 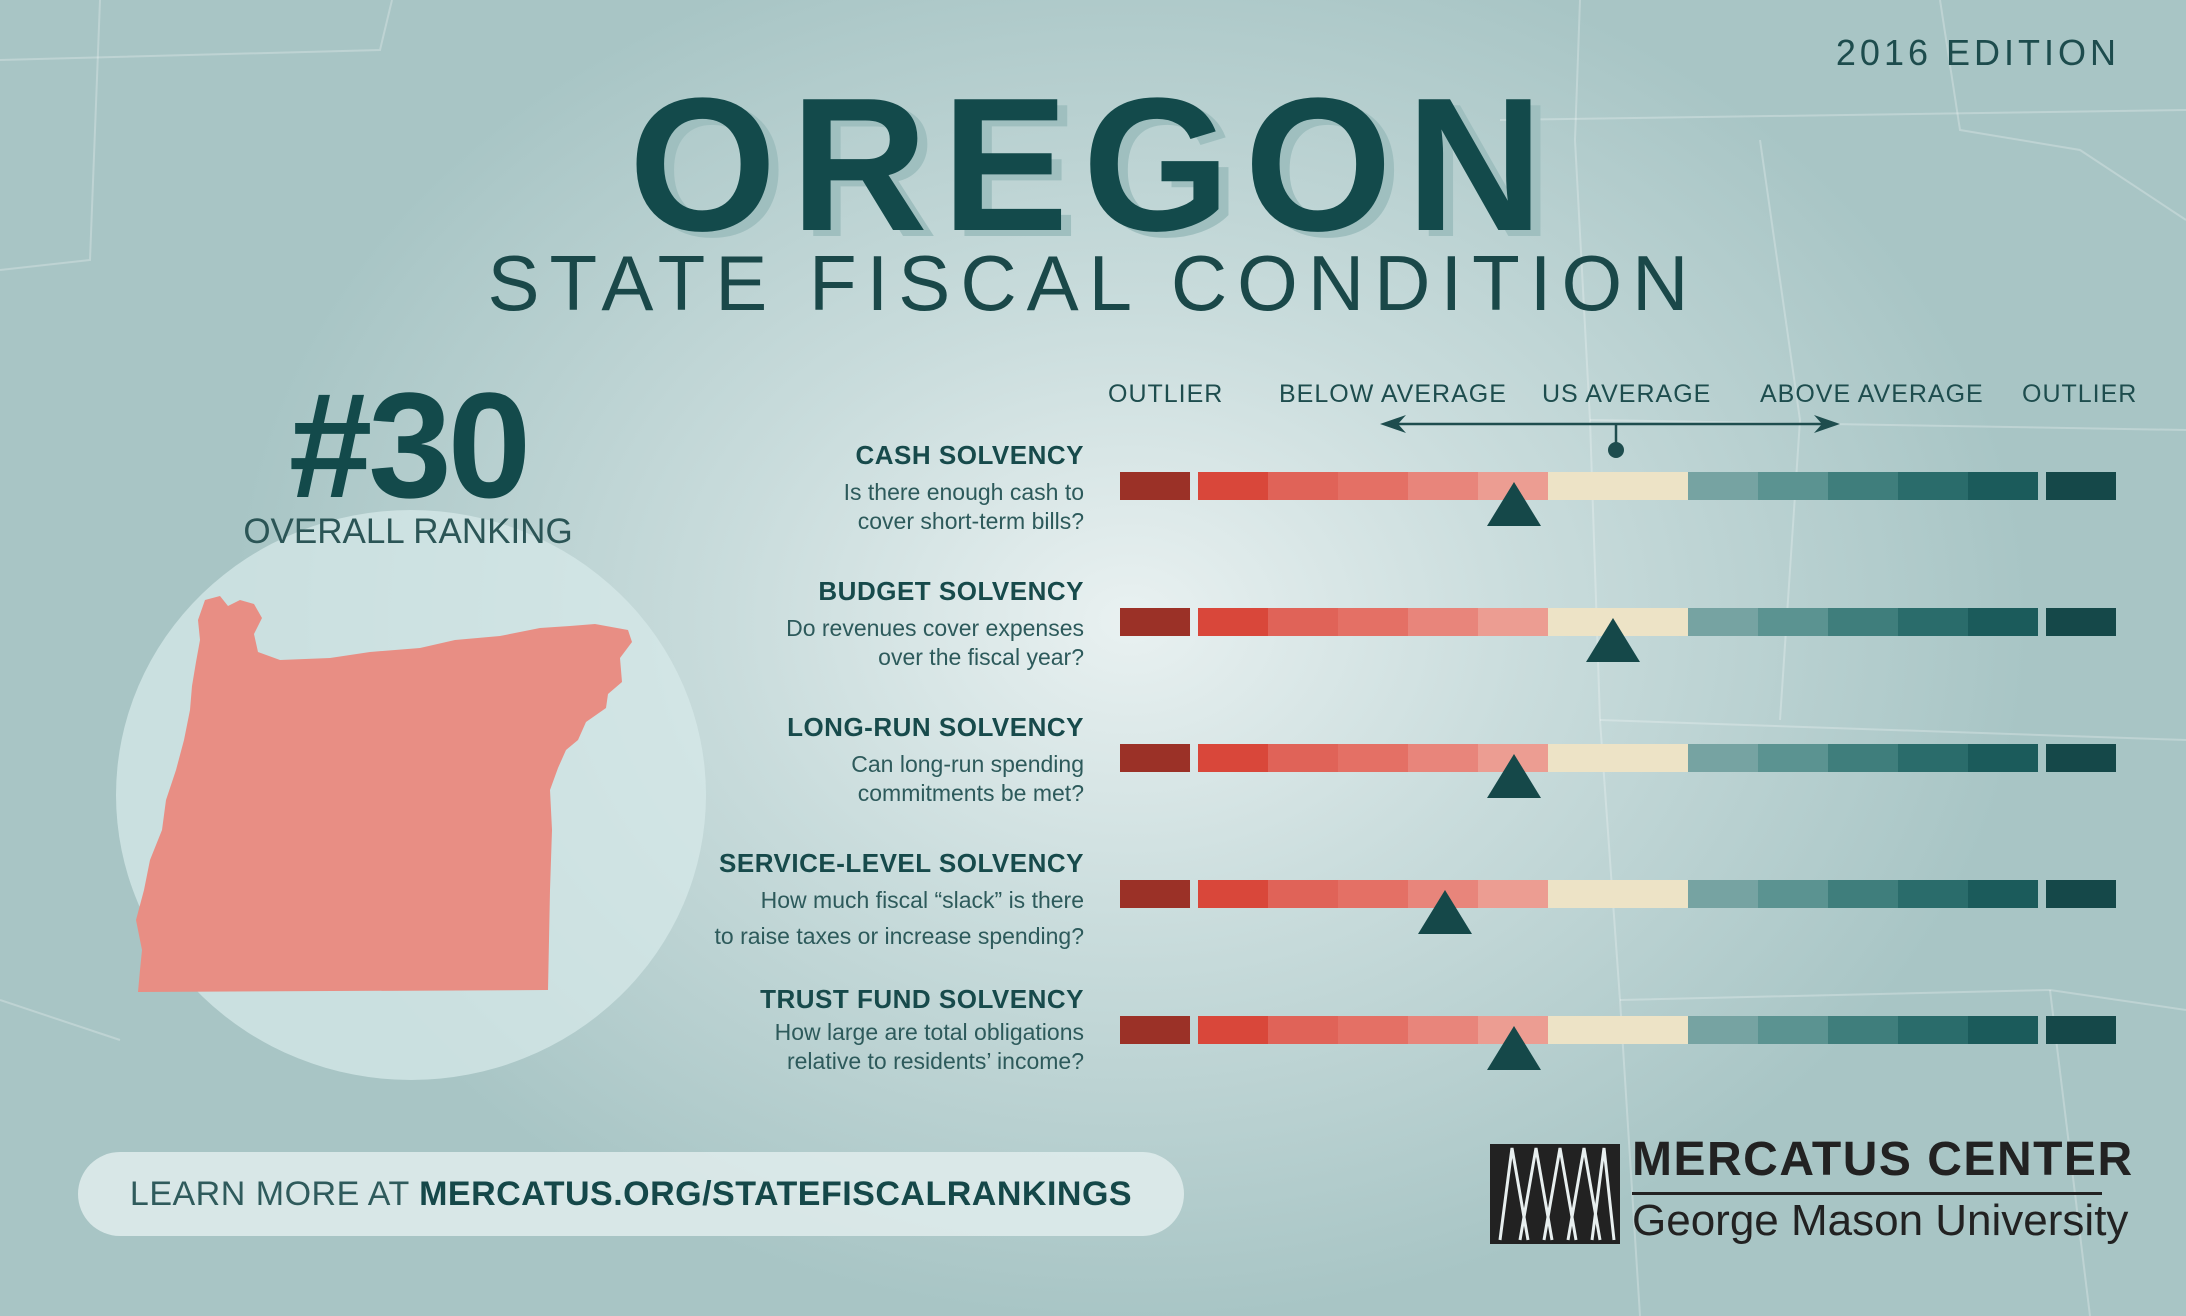 I want to click on indicator-title: TRUST FUND SOLVENCY, so click(x=922, y=999).